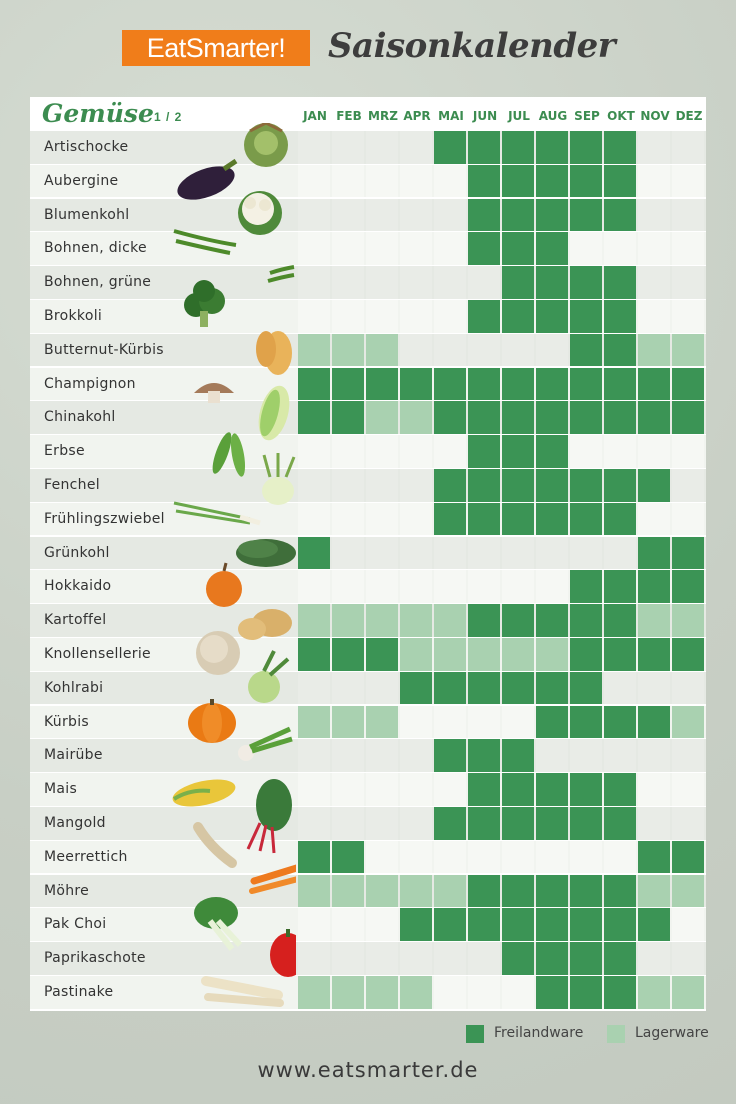 This screenshot has width=736, height=1104. What do you see at coordinates (215, 845) in the screenshot?
I see `horseradish-icon` at bounding box center [215, 845].